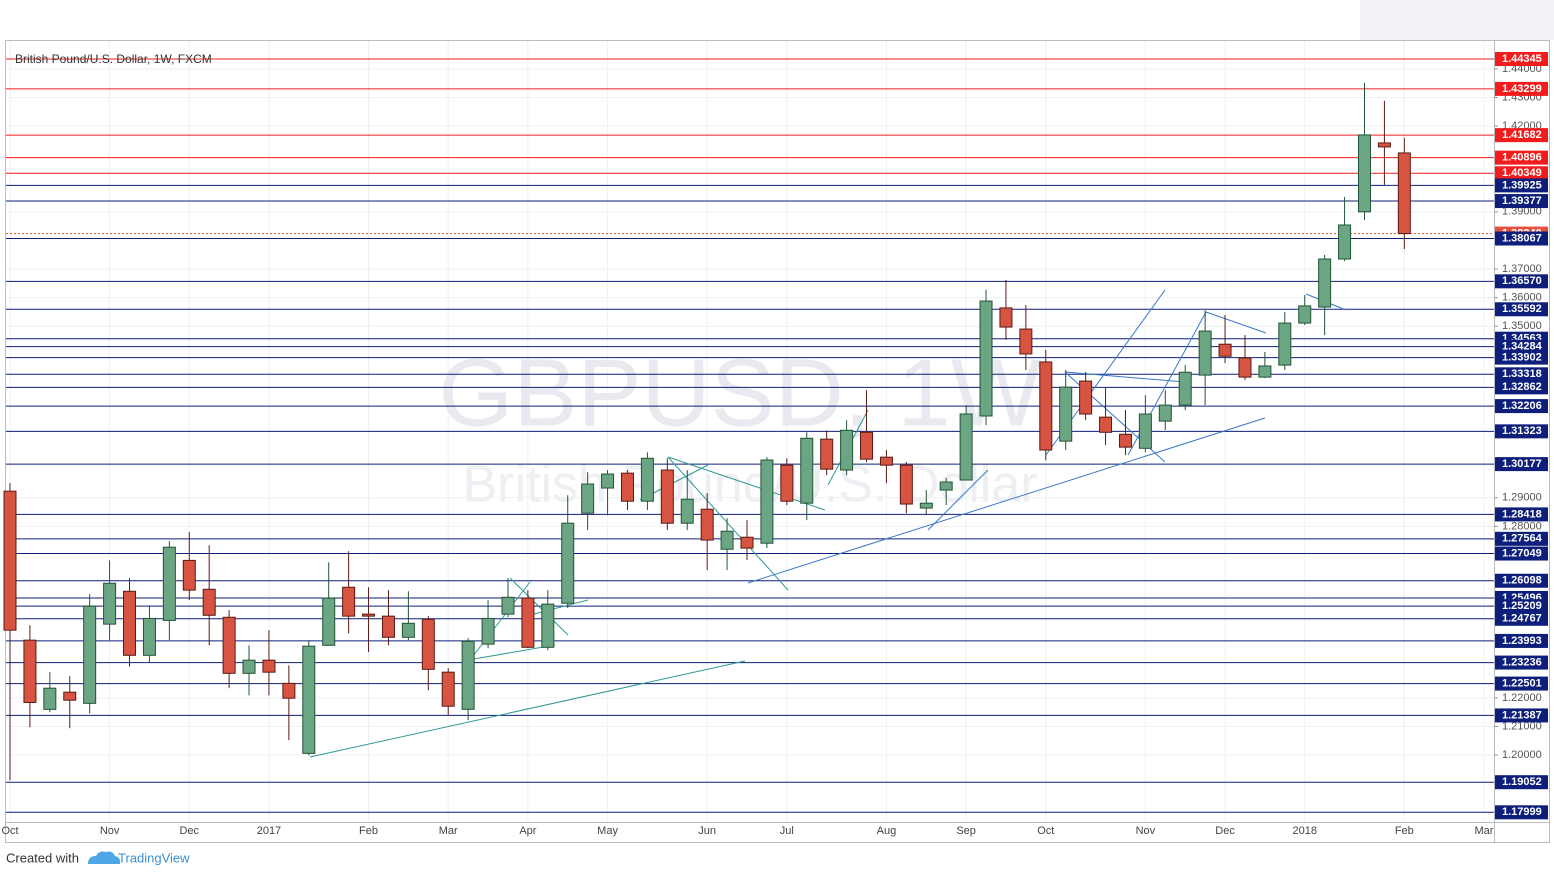 This screenshot has width=1554, height=877. Describe the element at coordinates (1522, 89) in the screenshot. I see `level-label: 1.43299` at that location.